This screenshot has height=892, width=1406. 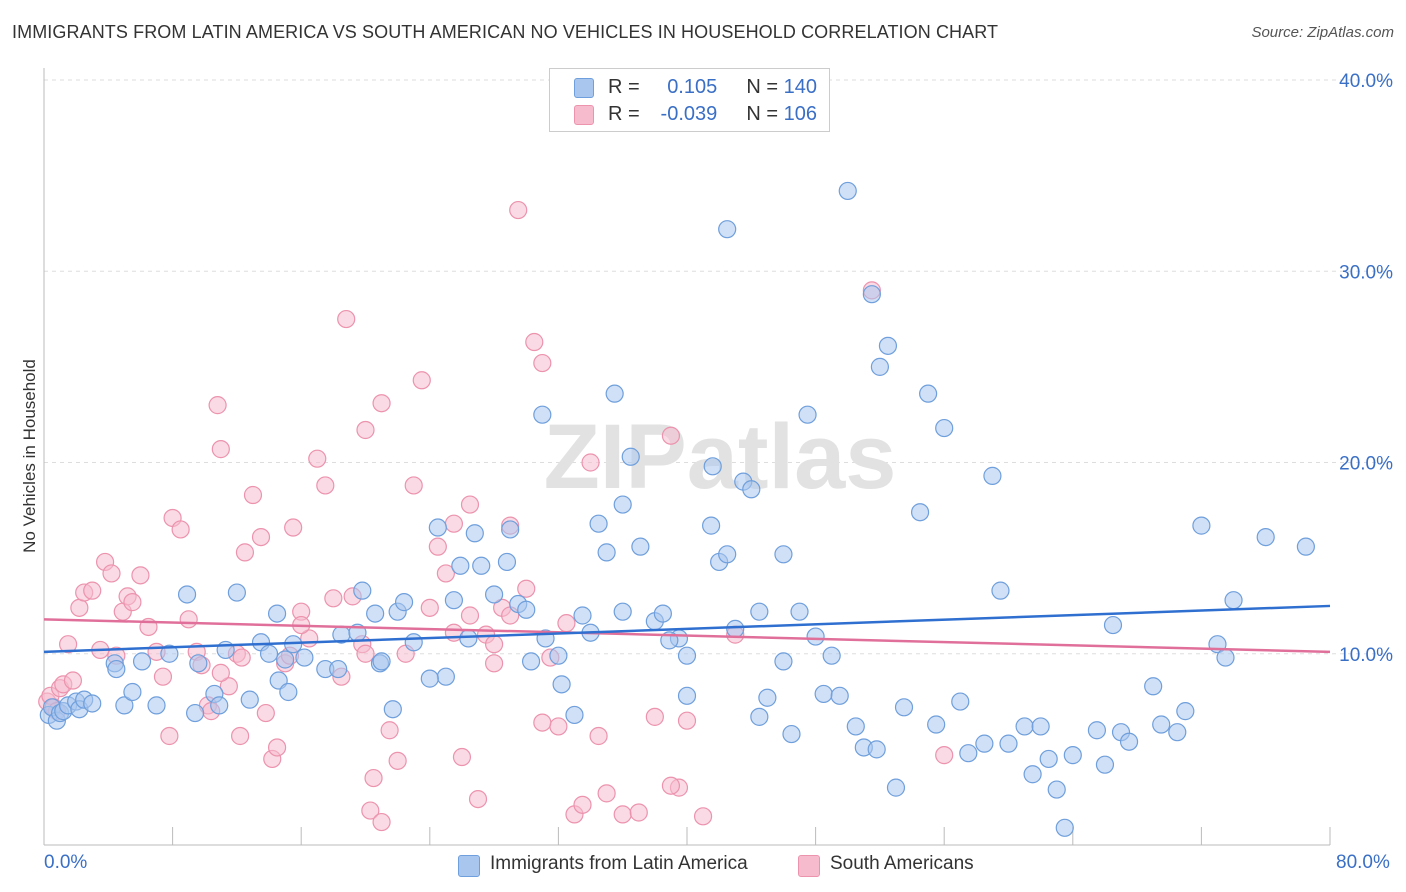 What do you see at coordinates (584, 115) in the screenshot?
I see `pink-swatch` at bounding box center [584, 115].